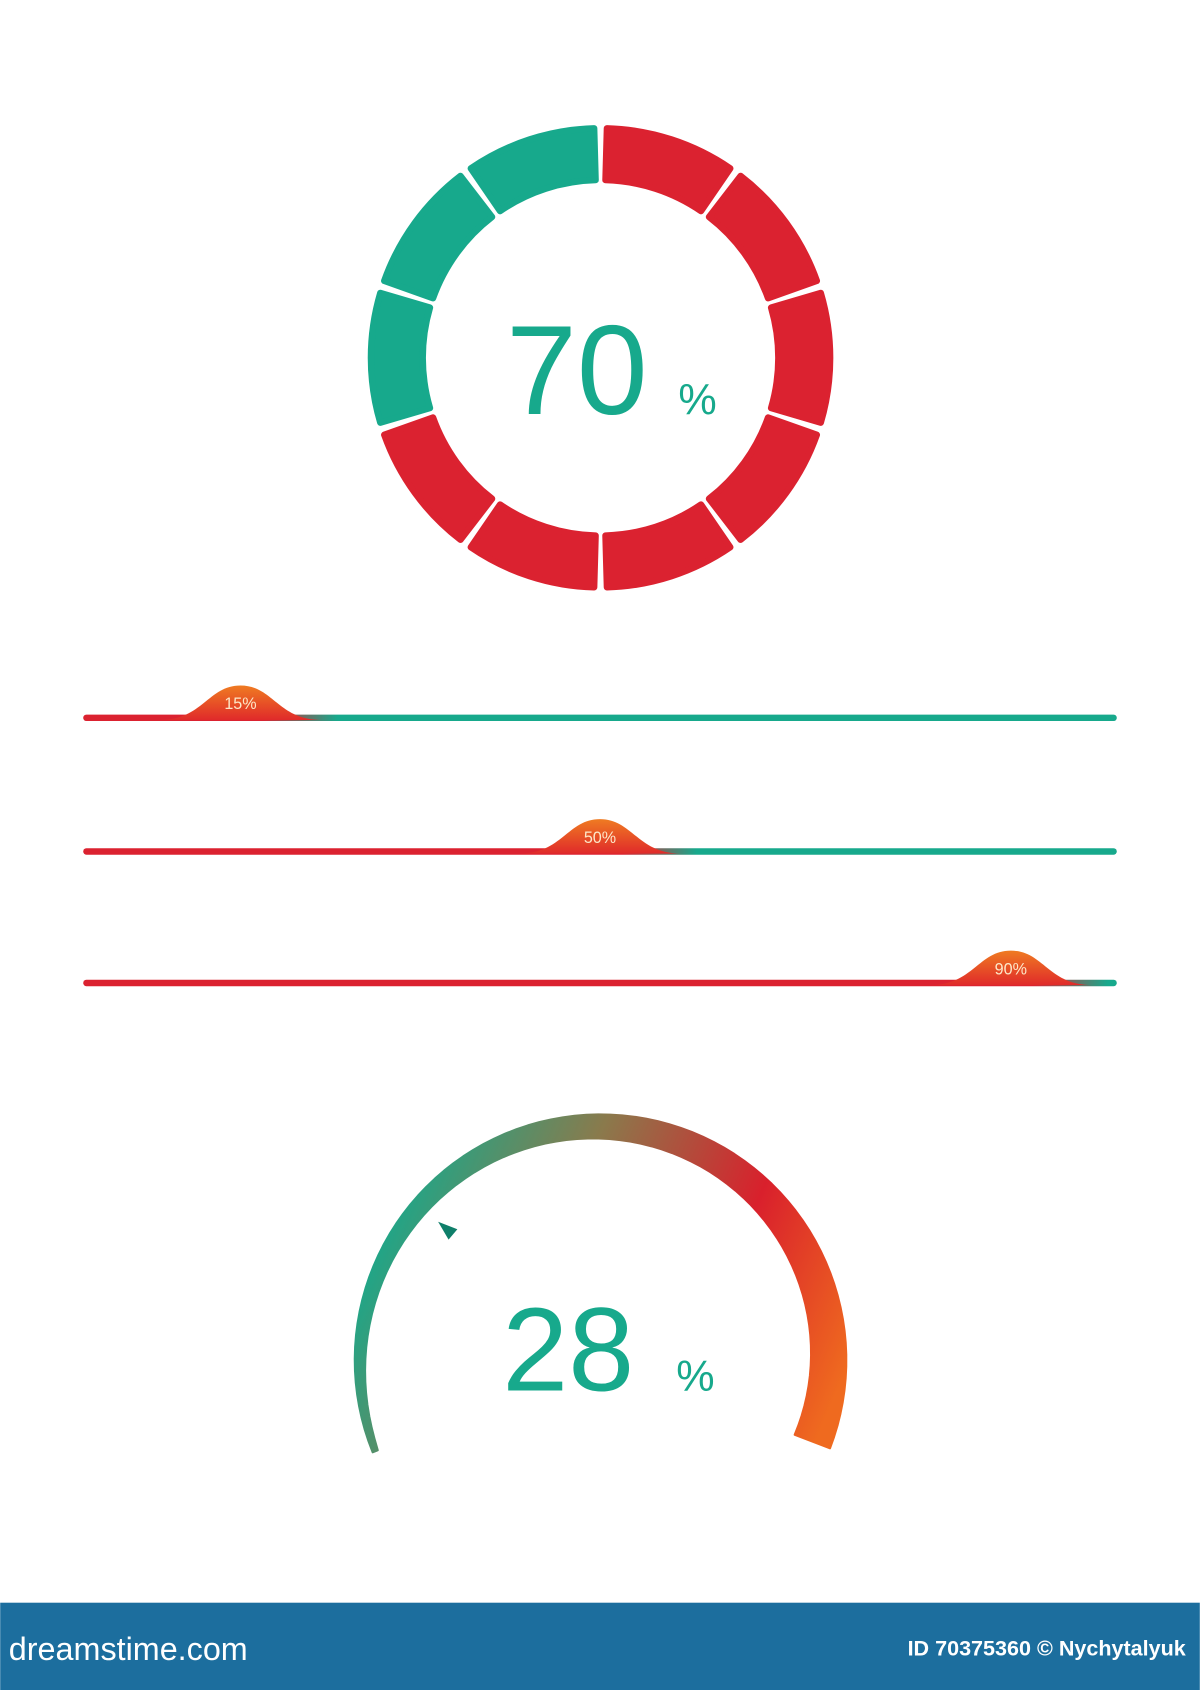 This screenshot has height=1690, width=1200. I want to click on gauge-arc, so click(600, 1283).